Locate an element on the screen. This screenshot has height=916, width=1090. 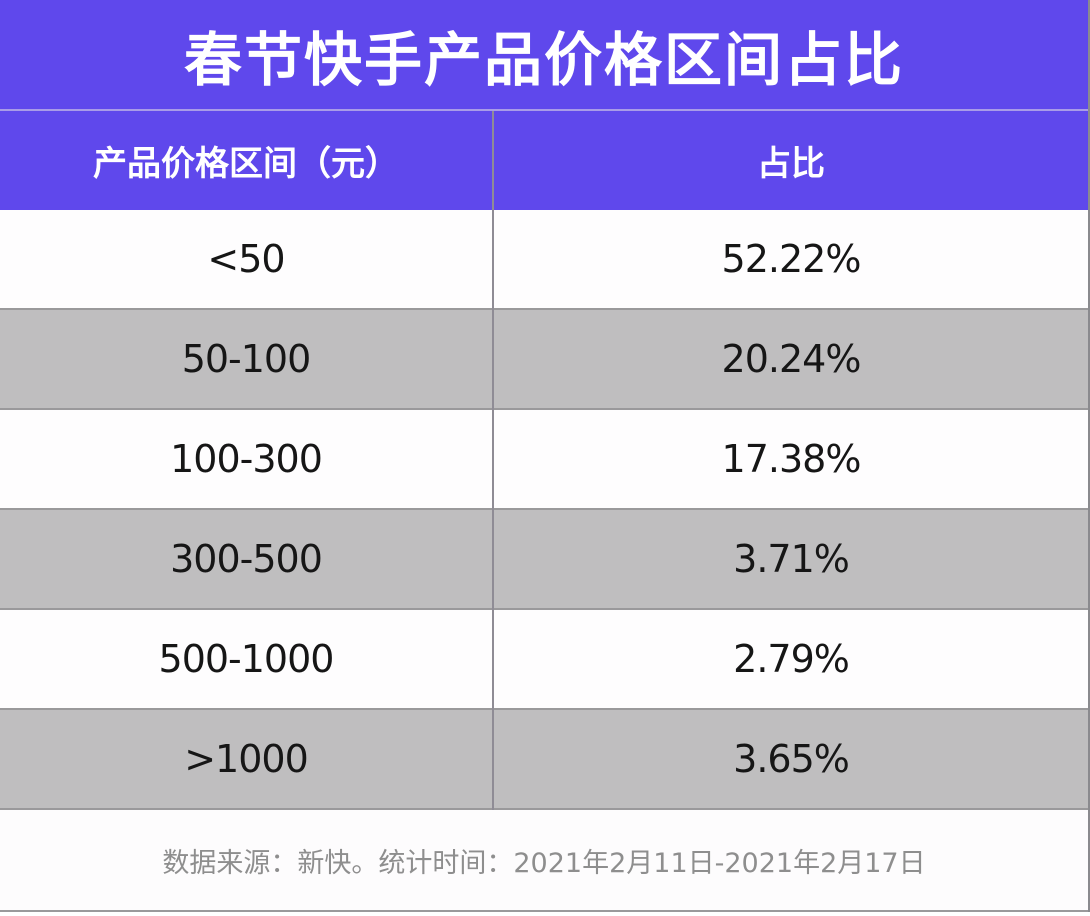
price-range-cell: 300-500 is located at coordinates (246, 559).